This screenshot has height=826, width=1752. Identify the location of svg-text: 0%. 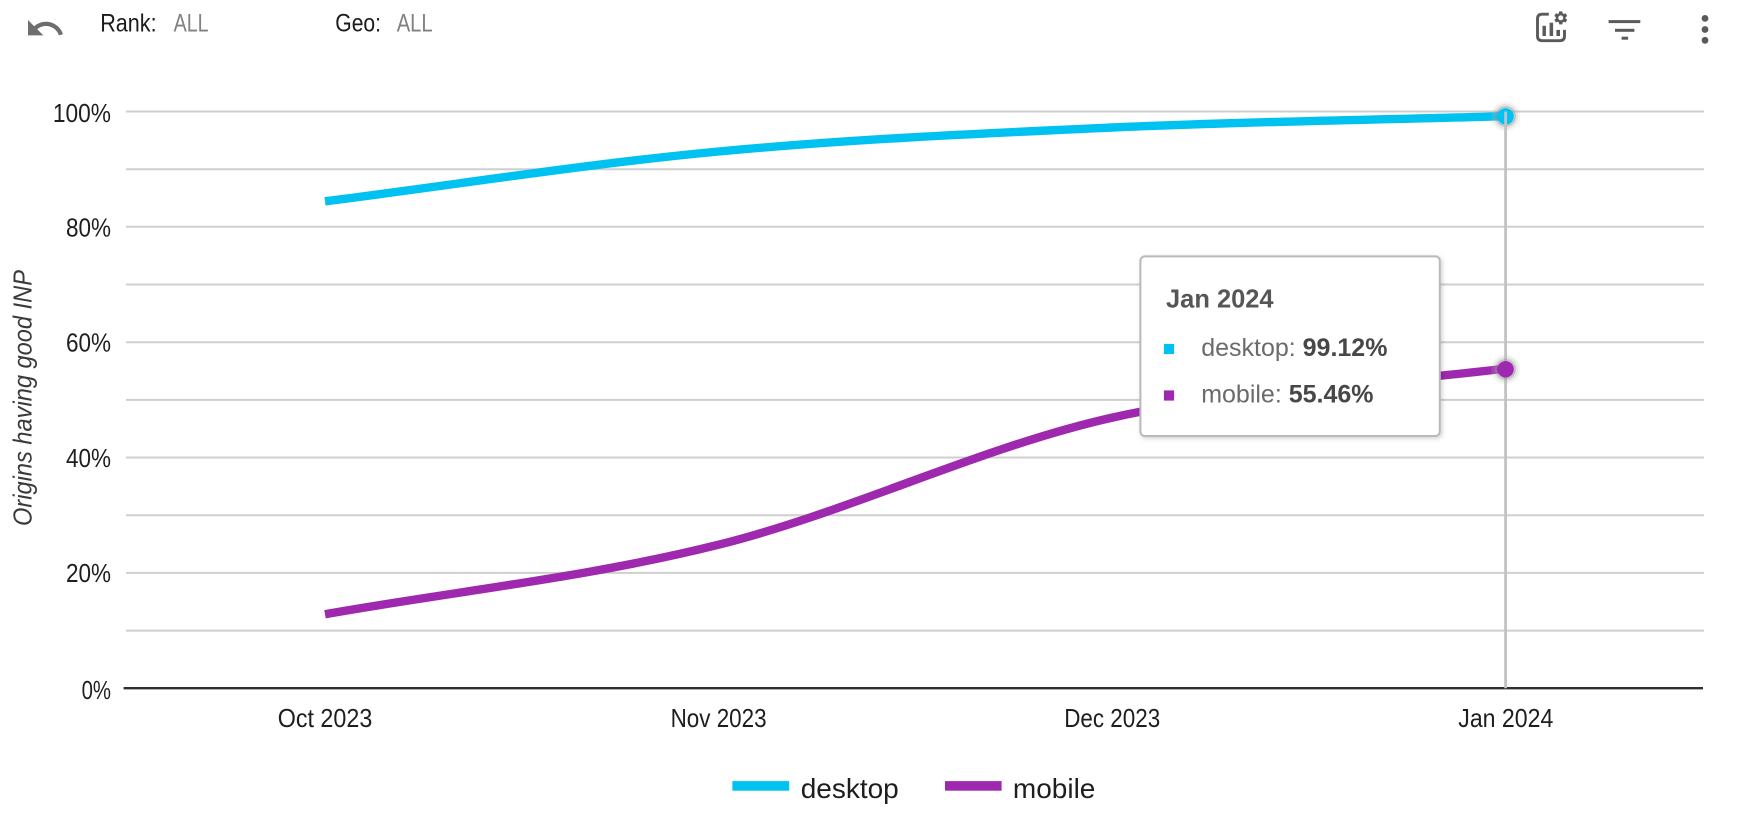
(96, 690).